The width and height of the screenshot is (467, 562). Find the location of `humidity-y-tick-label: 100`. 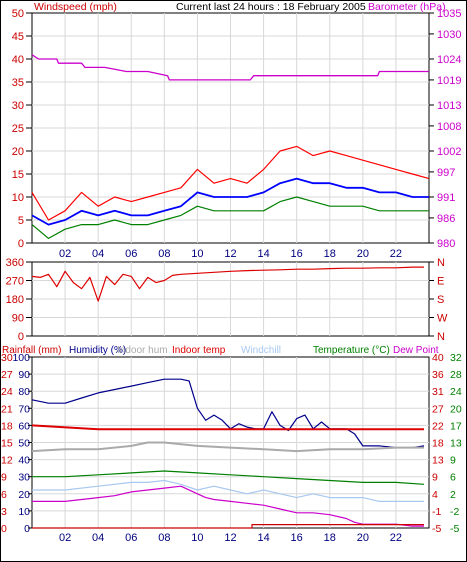

humidity-y-tick-label: 100 is located at coordinates (21, 358).